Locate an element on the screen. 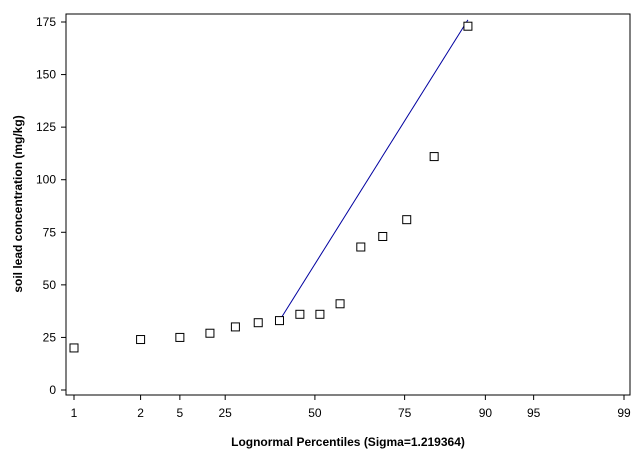 The height and width of the screenshot is (464, 640). x-tick-label: 5 is located at coordinates (180, 413).